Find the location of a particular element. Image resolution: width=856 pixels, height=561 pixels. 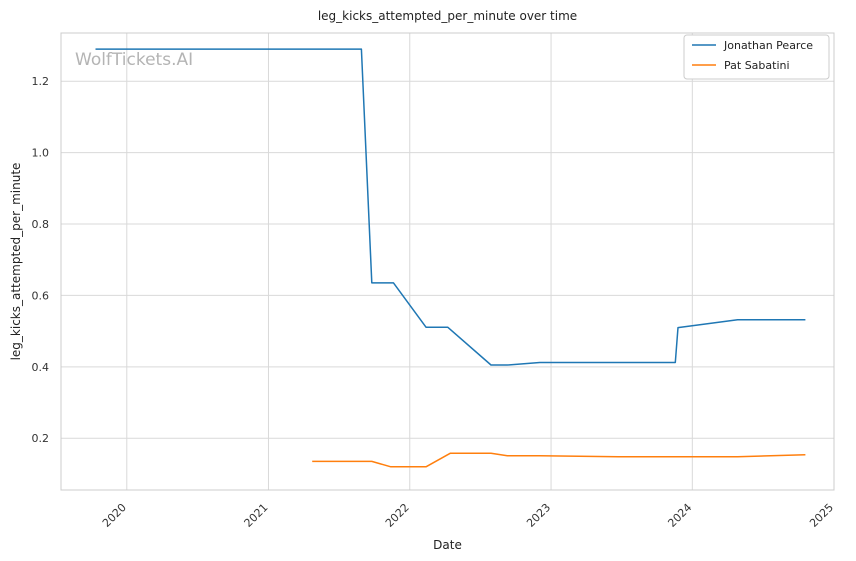

legend-label: Jonathan Pearce is located at coordinates (768, 45).